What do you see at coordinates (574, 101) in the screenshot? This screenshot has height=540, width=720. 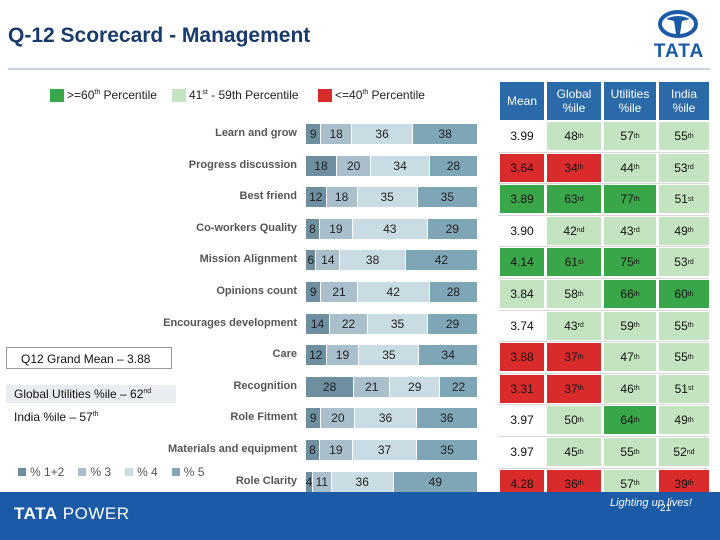 I see `table-header: Global %ile` at bounding box center [574, 101].